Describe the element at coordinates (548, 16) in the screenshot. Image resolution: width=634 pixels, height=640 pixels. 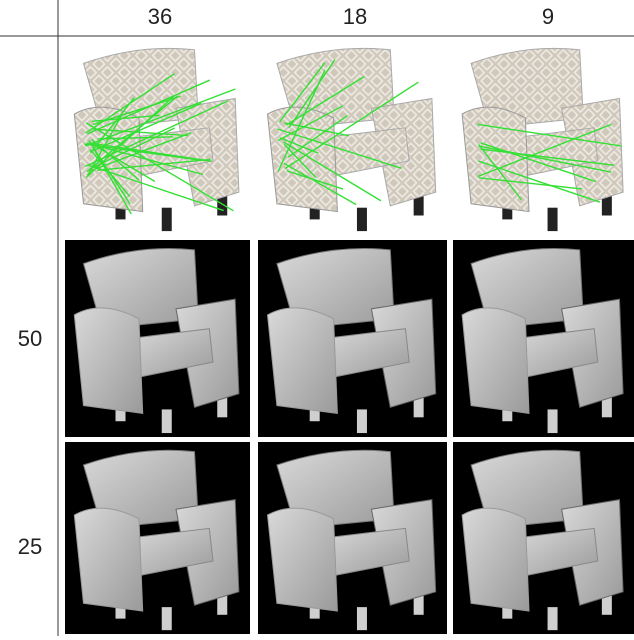
I see `column-header: 9` at that location.